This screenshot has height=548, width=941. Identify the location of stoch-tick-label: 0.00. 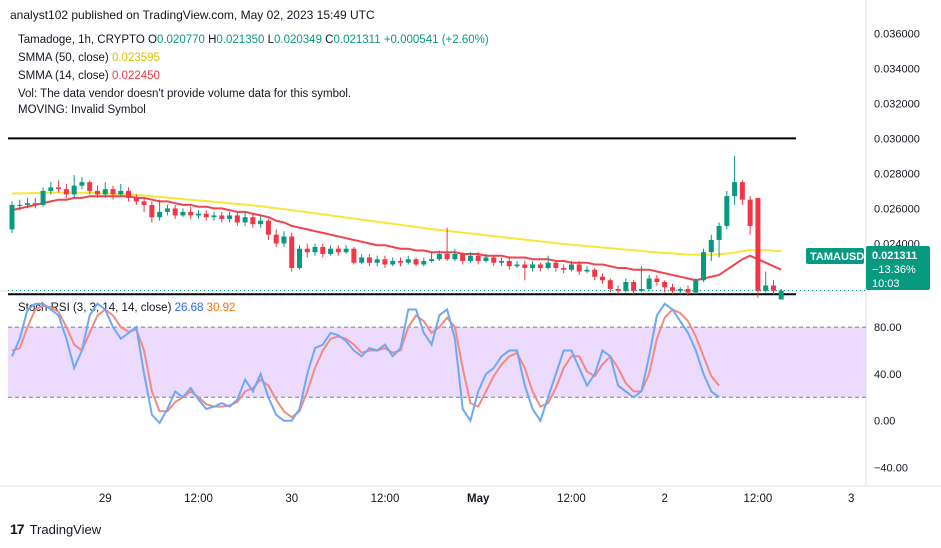
(884, 422).